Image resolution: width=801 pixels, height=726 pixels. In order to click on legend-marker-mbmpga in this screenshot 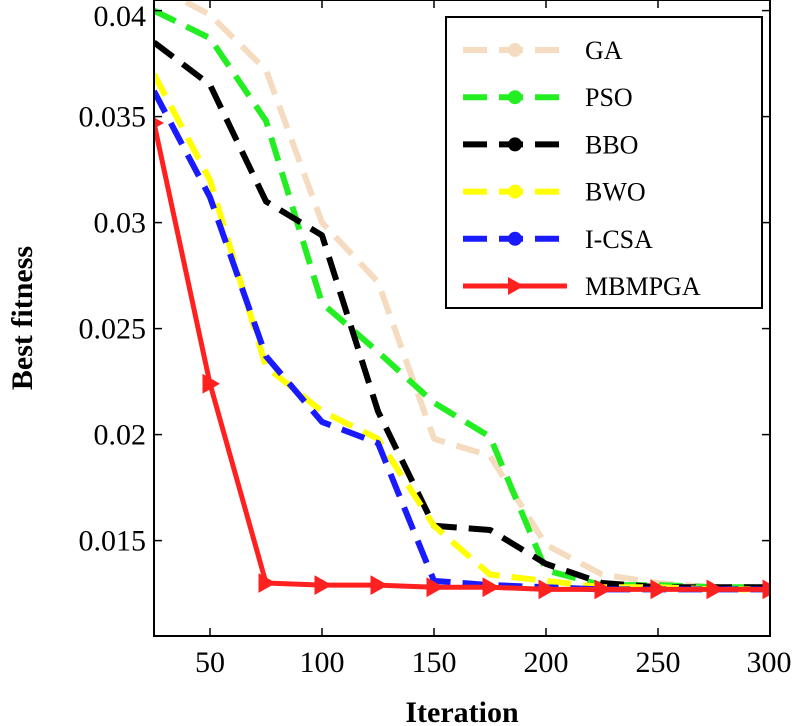, I will do `click(516, 286)`.